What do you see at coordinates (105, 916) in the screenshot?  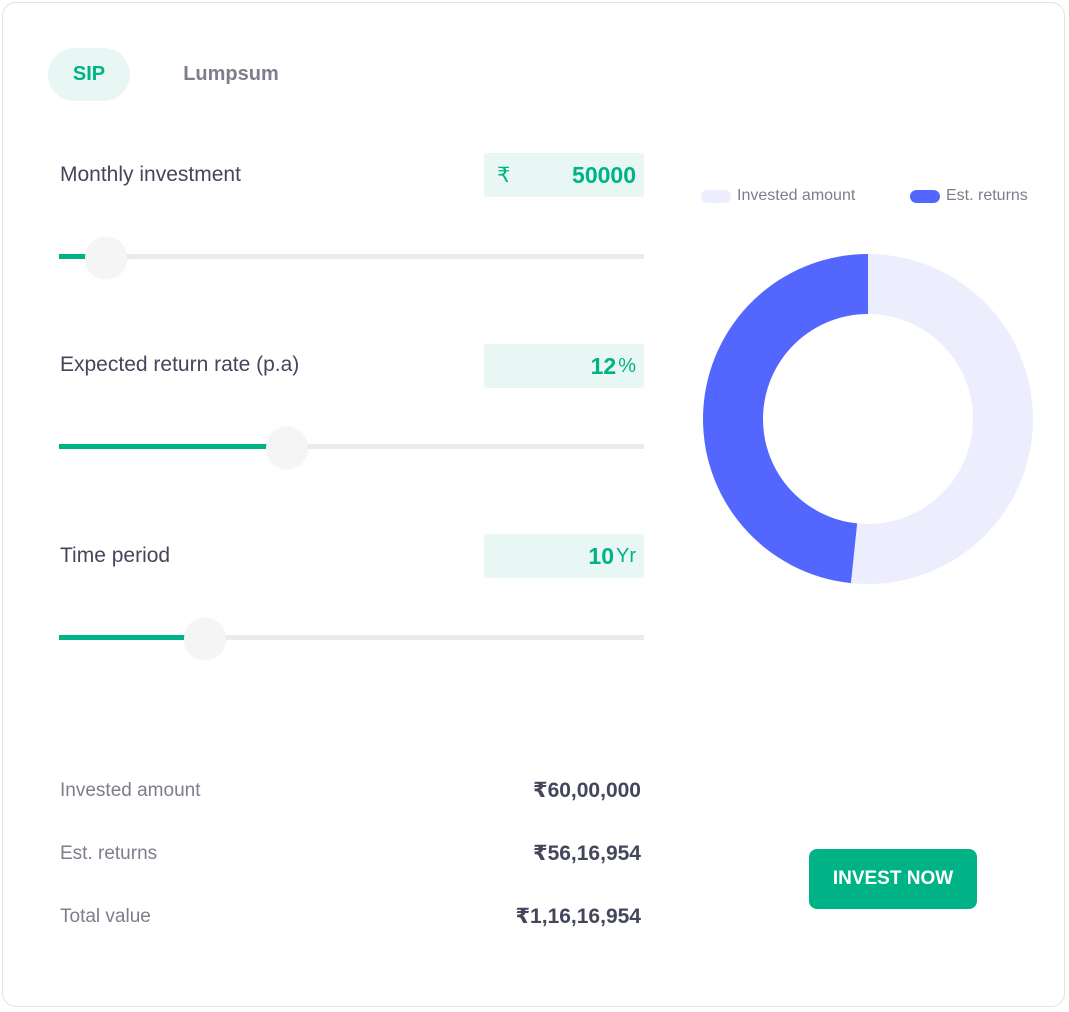 I see `total-value-label: Total value` at bounding box center [105, 916].